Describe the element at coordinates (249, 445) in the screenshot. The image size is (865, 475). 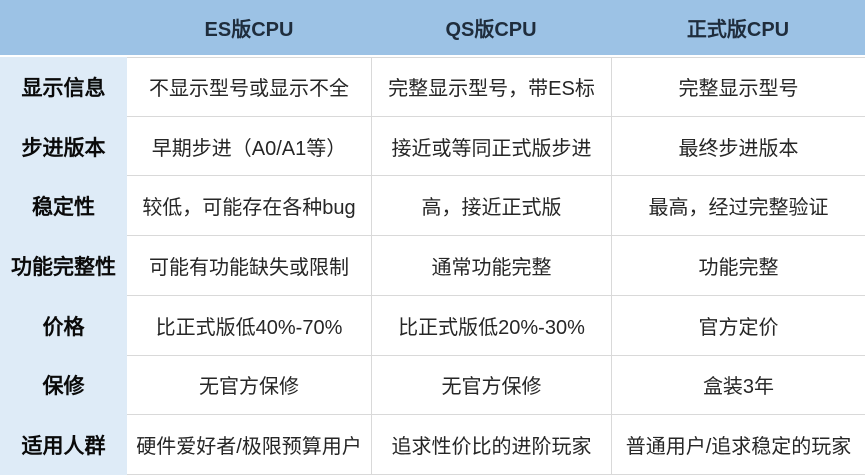
I see `cell-target-users-es: 硬件爱好者/极限预算用户` at that location.